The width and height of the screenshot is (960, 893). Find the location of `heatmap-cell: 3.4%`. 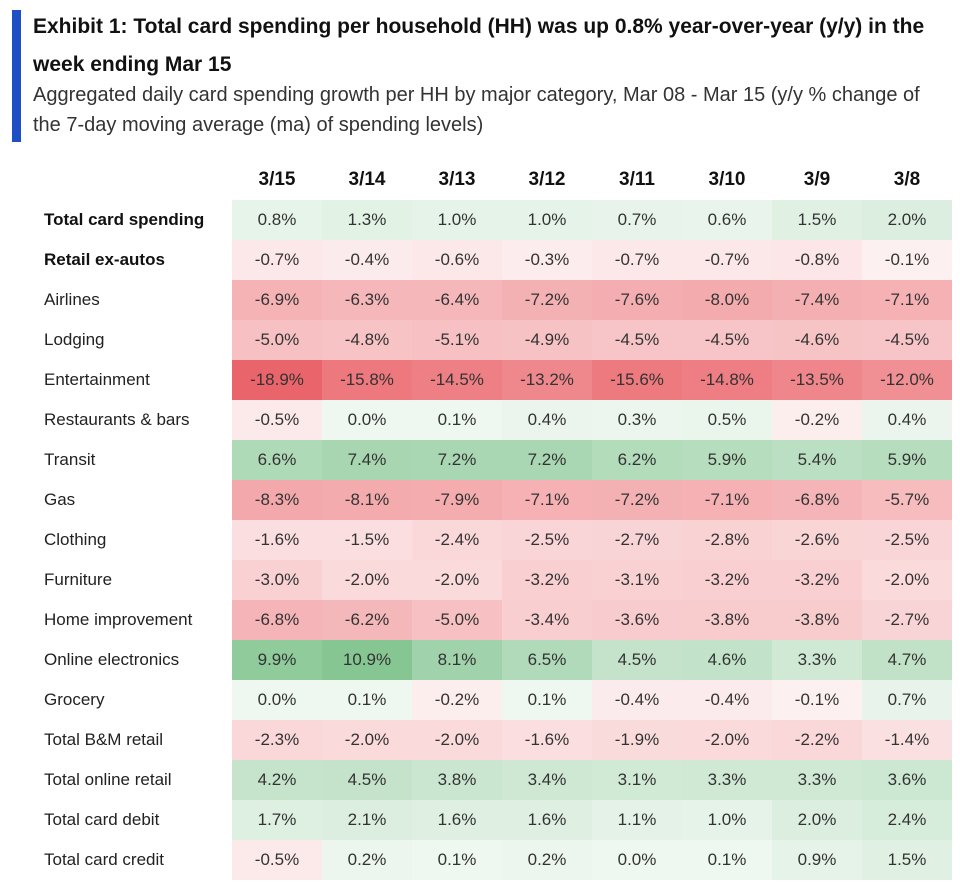

heatmap-cell: 3.4% is located at coordinates (547, 780).